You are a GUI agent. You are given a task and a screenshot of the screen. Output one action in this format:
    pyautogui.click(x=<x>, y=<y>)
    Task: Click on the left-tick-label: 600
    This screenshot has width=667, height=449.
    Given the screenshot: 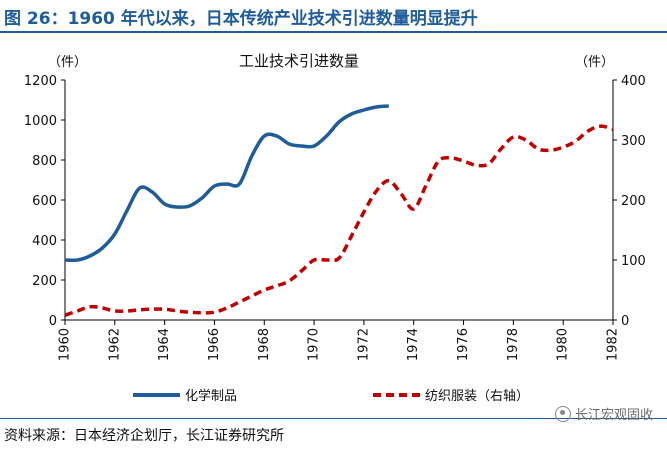 What is the action you would take?
    pyautogui.click(x=44, y=201)
    